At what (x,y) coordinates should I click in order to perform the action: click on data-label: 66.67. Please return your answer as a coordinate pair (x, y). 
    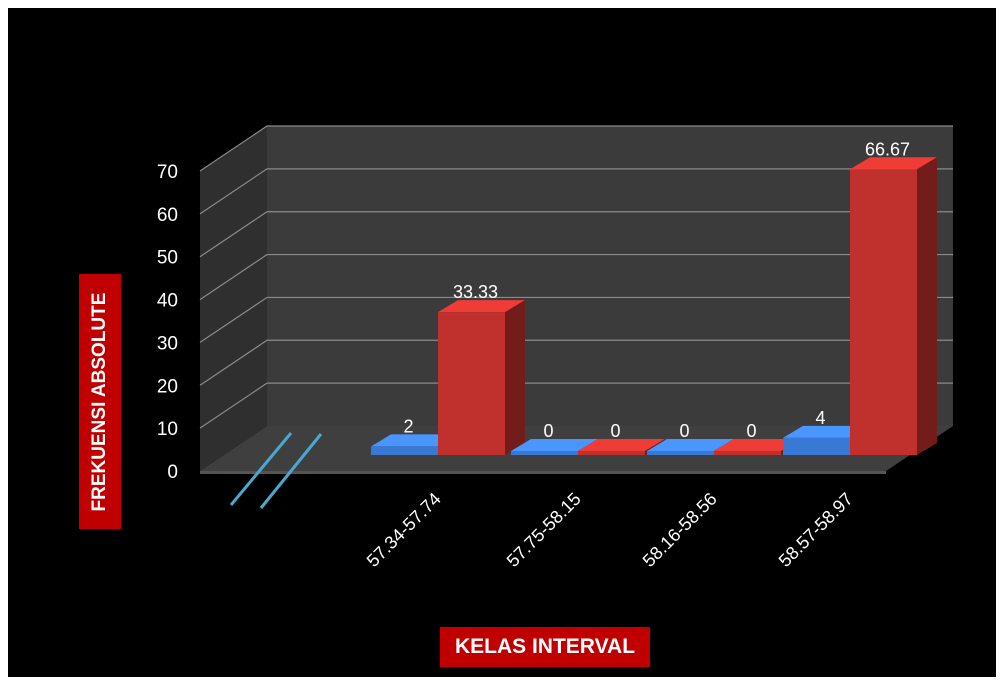
    Looking at the image, I should click on (887, 149).